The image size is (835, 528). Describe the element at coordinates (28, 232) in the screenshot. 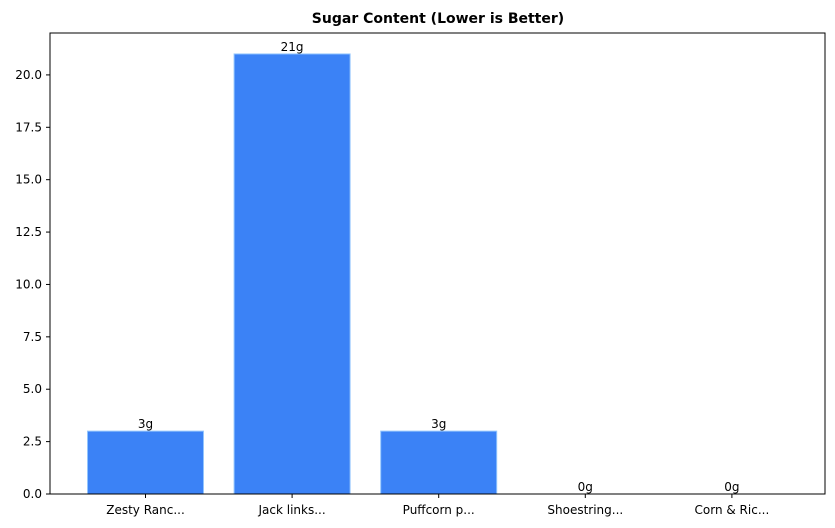

I see `y-tick-label: 12.5` at that location.